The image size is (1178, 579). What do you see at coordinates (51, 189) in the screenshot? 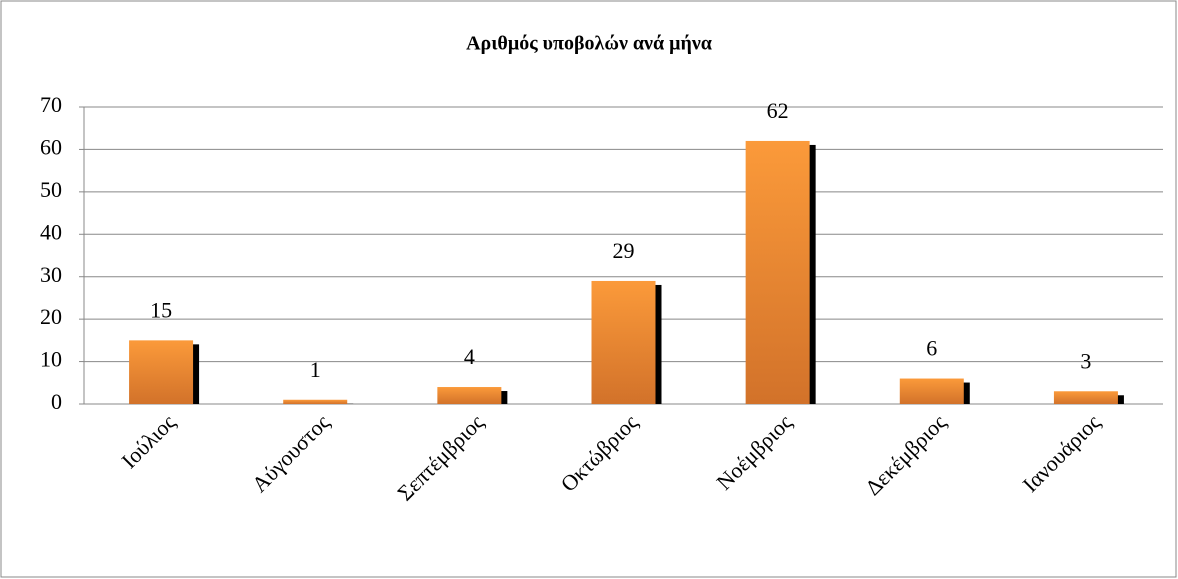
I see `y-tick-label: 50` at bounding box center [51, 189].